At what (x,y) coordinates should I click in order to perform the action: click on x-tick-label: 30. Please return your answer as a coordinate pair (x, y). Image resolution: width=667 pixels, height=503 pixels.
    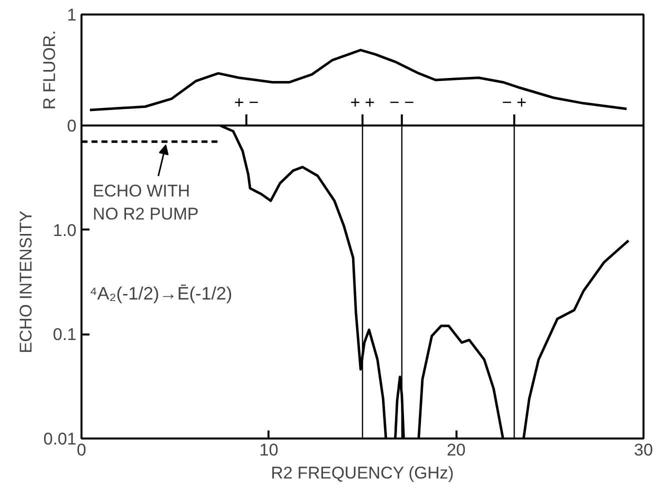
    Looking at the image, I should click on (643, 450).